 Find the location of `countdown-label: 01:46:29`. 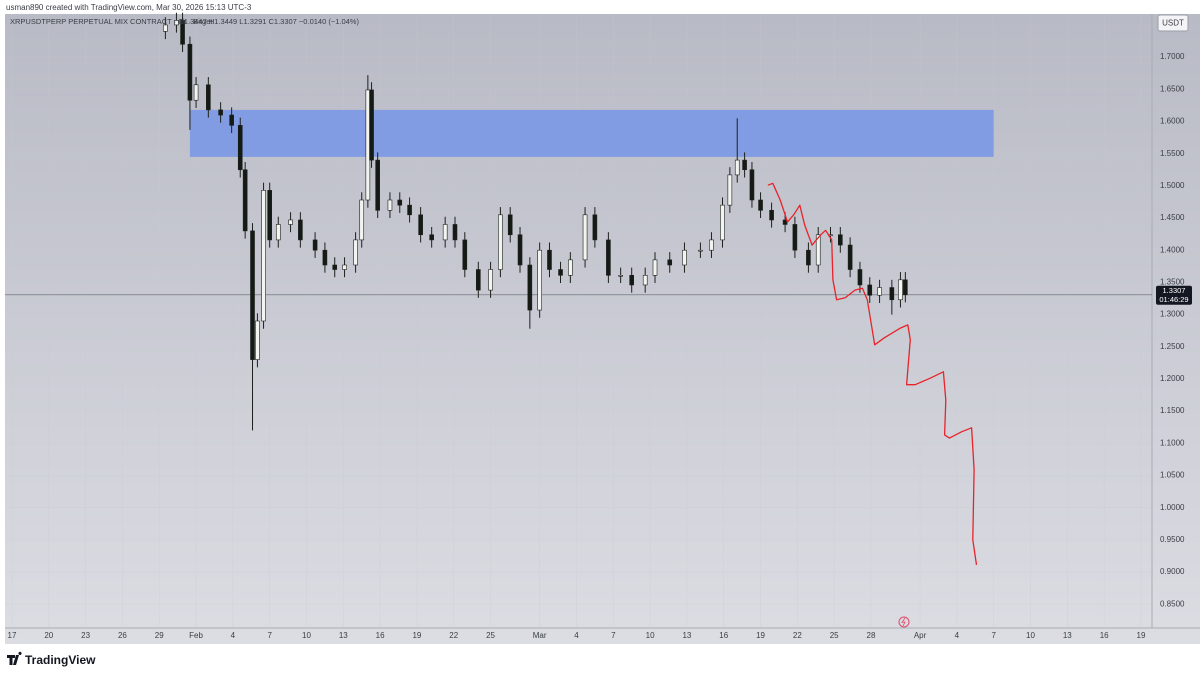

countdown-label: 01:46:29 is located at coordinates (1173, 299).